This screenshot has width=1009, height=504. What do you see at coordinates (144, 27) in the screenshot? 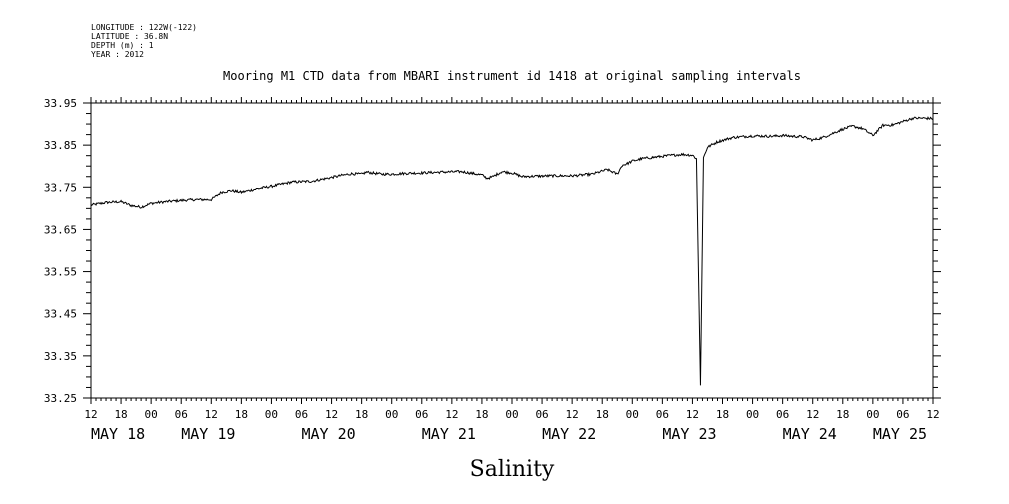
I see `longitude-text: LONGITUDE : 122W(-122)` at bounding box center [144, 27].